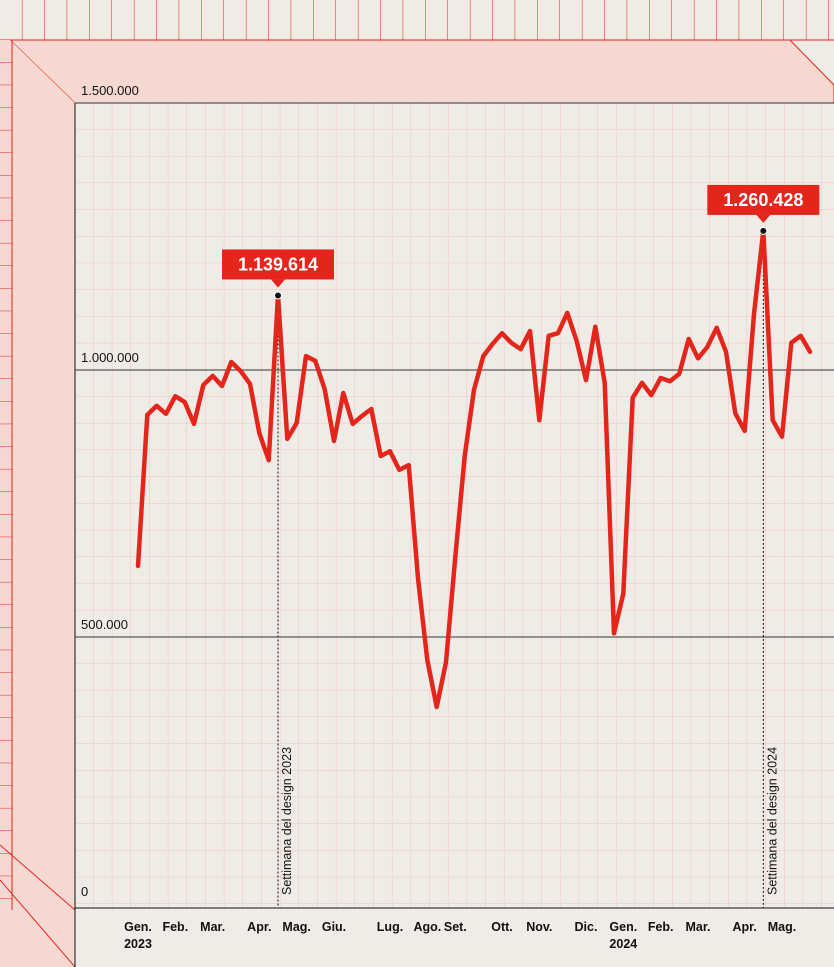  I want to click on y-tick-label: 1.000.000, so click(110, 357).